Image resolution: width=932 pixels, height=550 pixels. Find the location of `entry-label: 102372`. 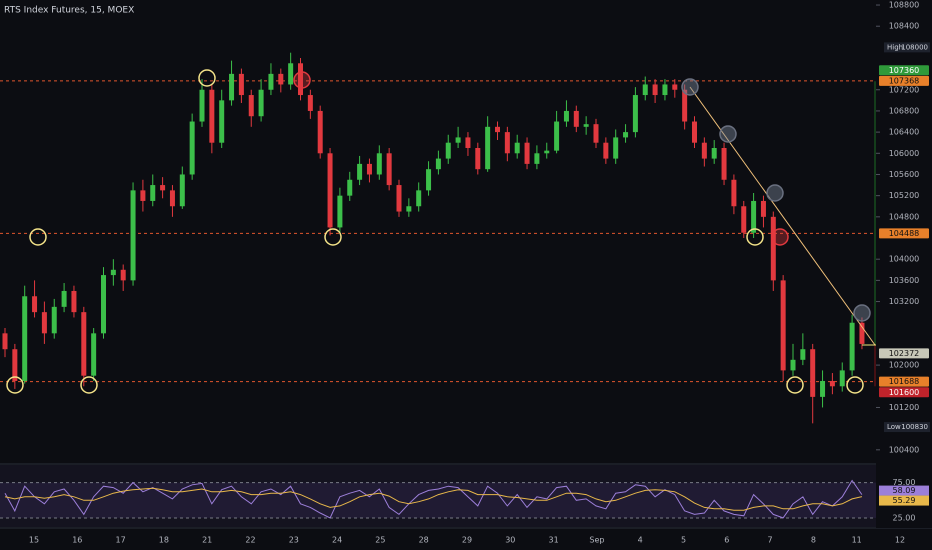

entry-label: 102372 is located at coordinates (904, 353).